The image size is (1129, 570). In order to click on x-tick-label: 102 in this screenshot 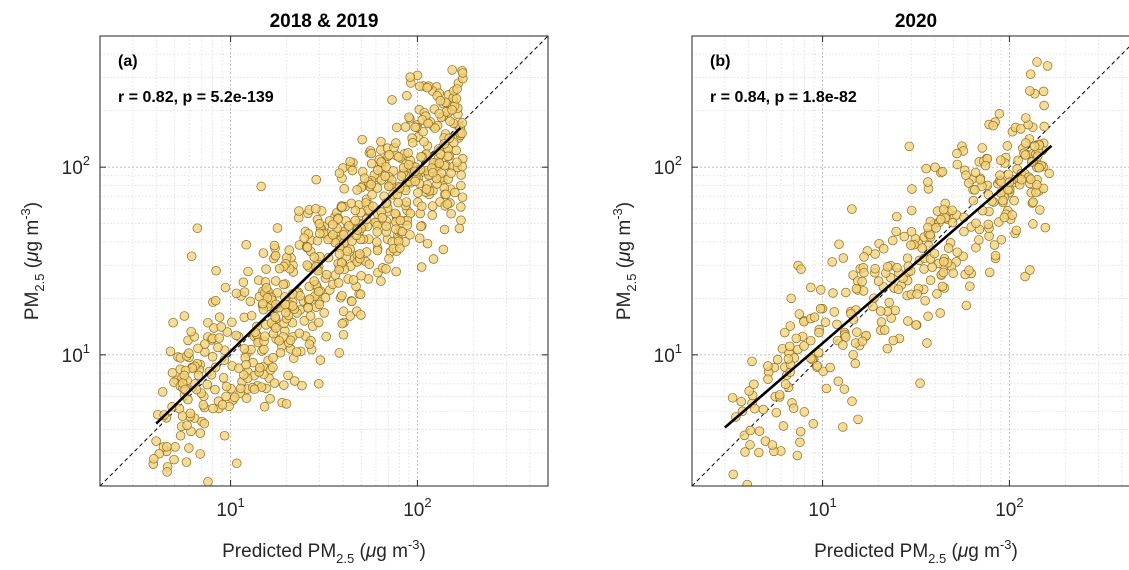, I will do `click(417, 508)`.